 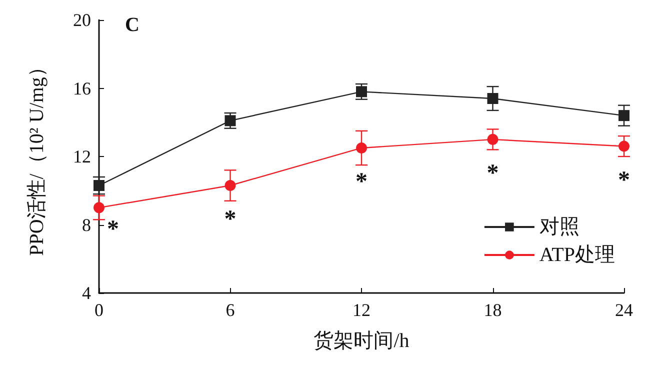 What do you see at coordinates (82, 88) in the screenshot?
I see `y-tick-label: 16` at bounding box center [82, 88].